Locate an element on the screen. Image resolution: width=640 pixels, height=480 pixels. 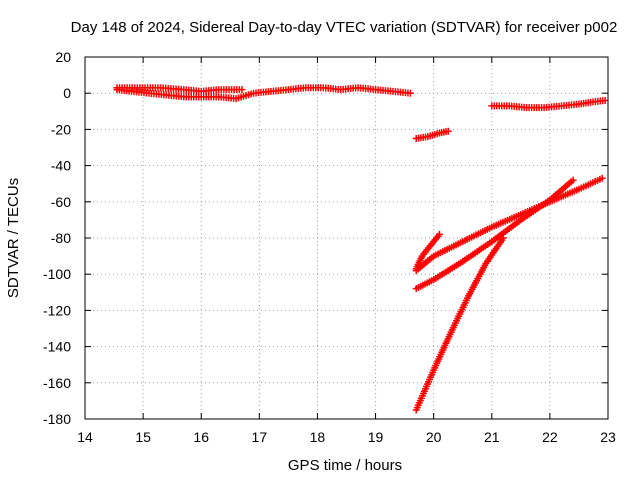
x-tick-label: 16 is located at coordinates (201, 437).